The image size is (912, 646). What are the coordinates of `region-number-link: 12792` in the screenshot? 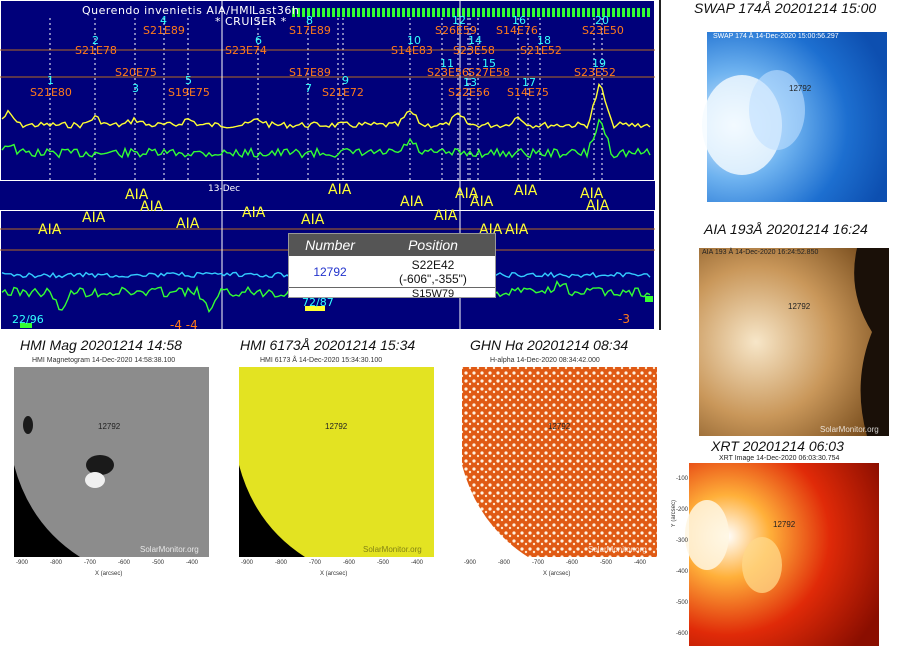 It's located at (330, 272).